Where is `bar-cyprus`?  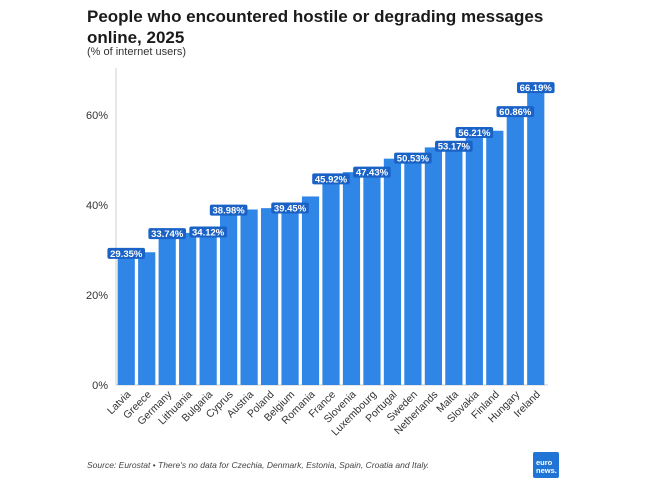
bar-cyprus is located at coordinates (229, 297).